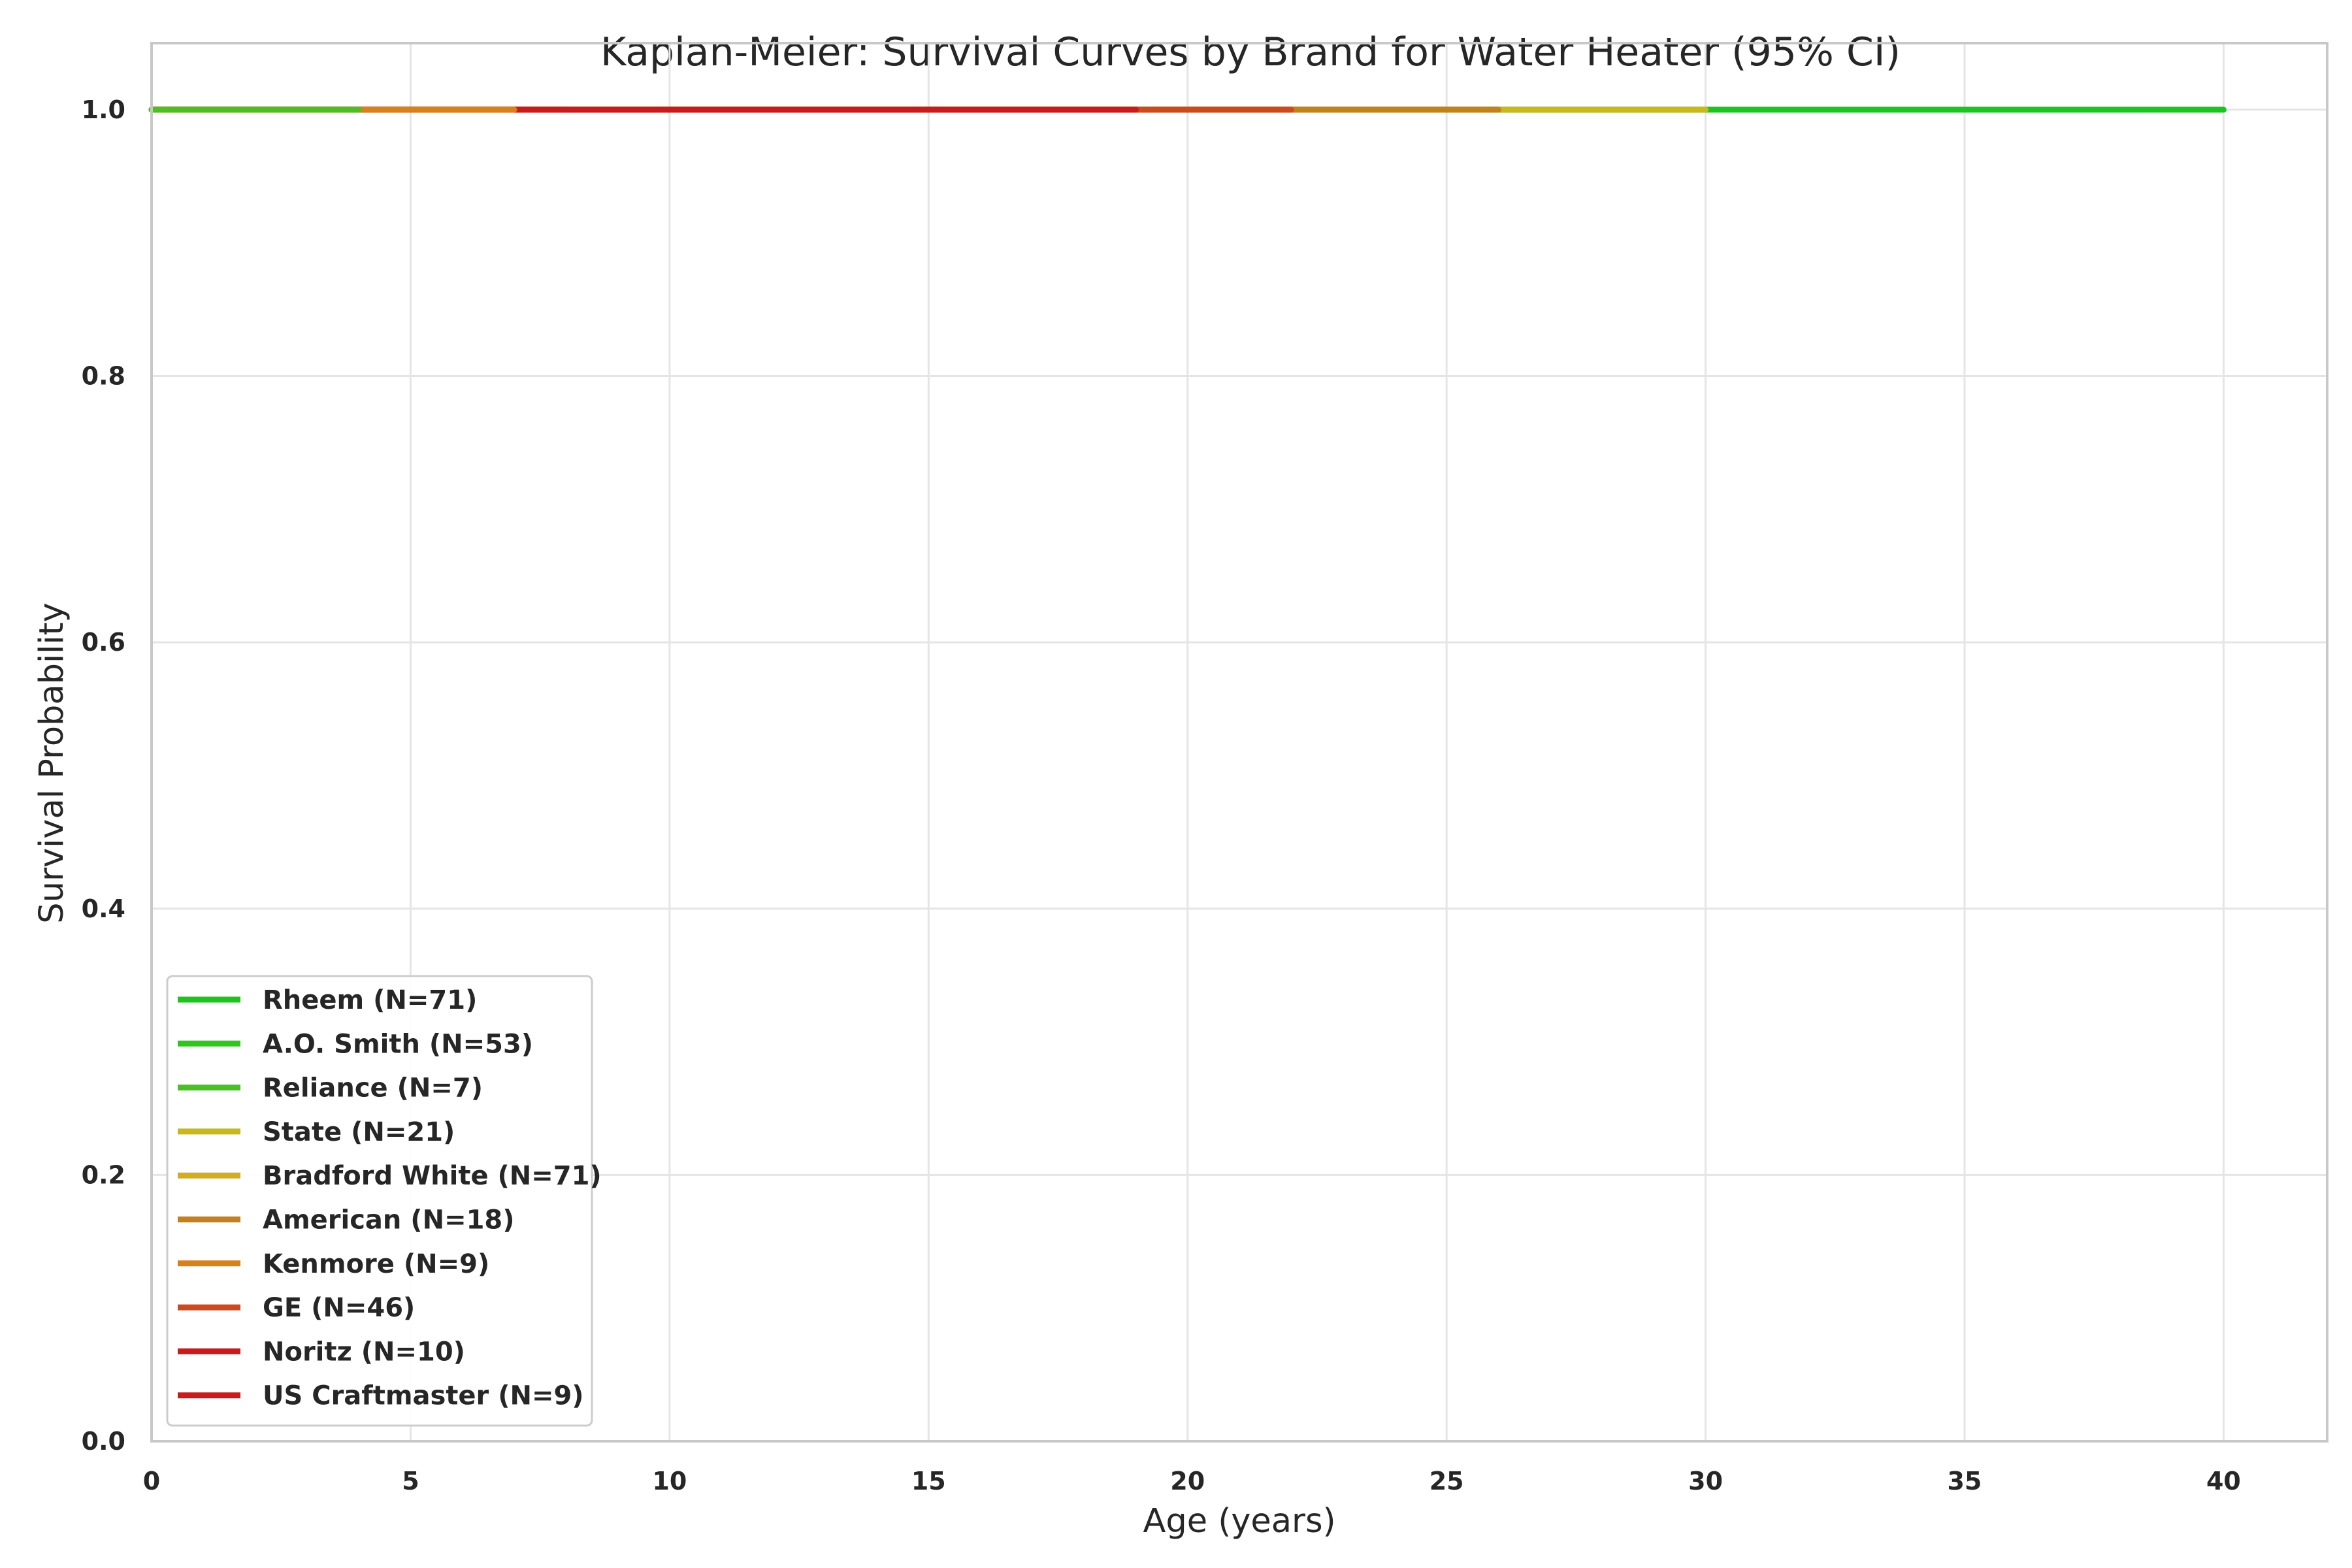 The width and height of the screenshot is (2352, 1568). Describe the element at coordinates (432, 1176) in the screenshot. I see `legend-label: Bradford White (N=71)` at that location.